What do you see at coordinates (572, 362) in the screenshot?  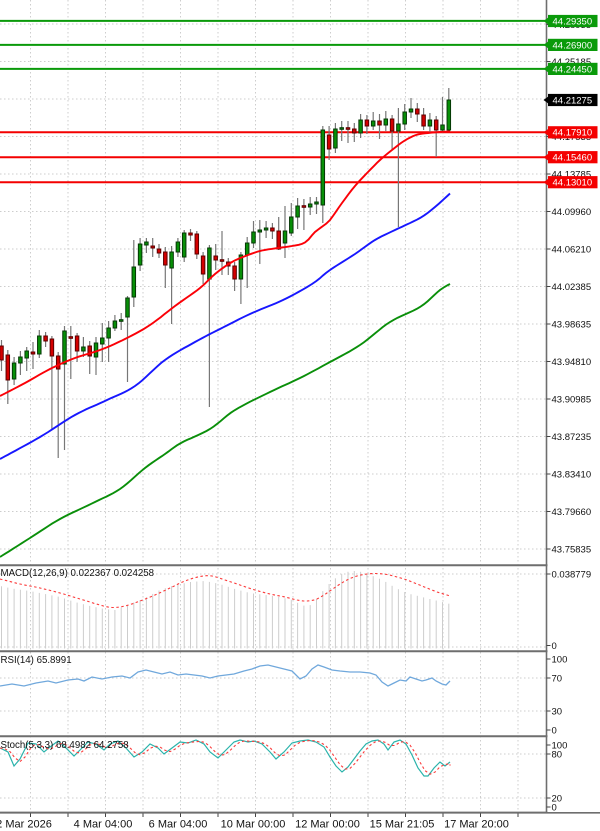 I see `svg-text: 43.94810` at bounding box center [572, 362].